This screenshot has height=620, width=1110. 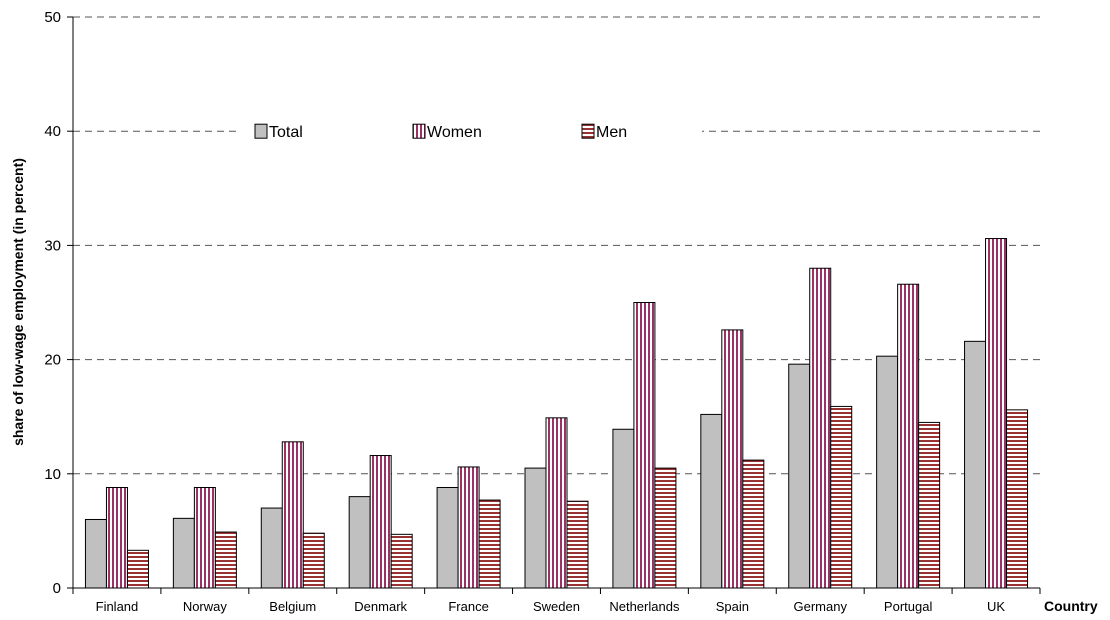 What do you see at coordinates (665, 528) in the screenshot?
I see `bar-men-netherlands` at bounding box center [665, 528].